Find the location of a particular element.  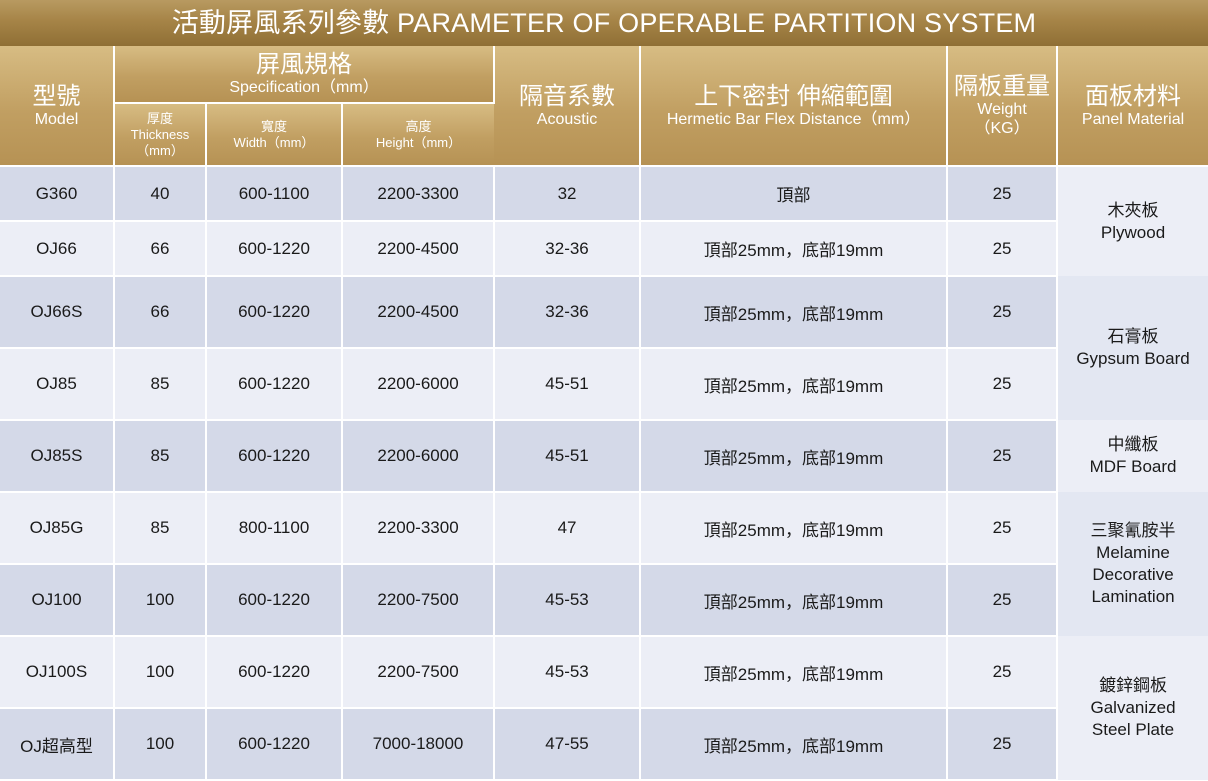

material-cell: 木夾板 Plywood is located at coordinates (1132, 221).